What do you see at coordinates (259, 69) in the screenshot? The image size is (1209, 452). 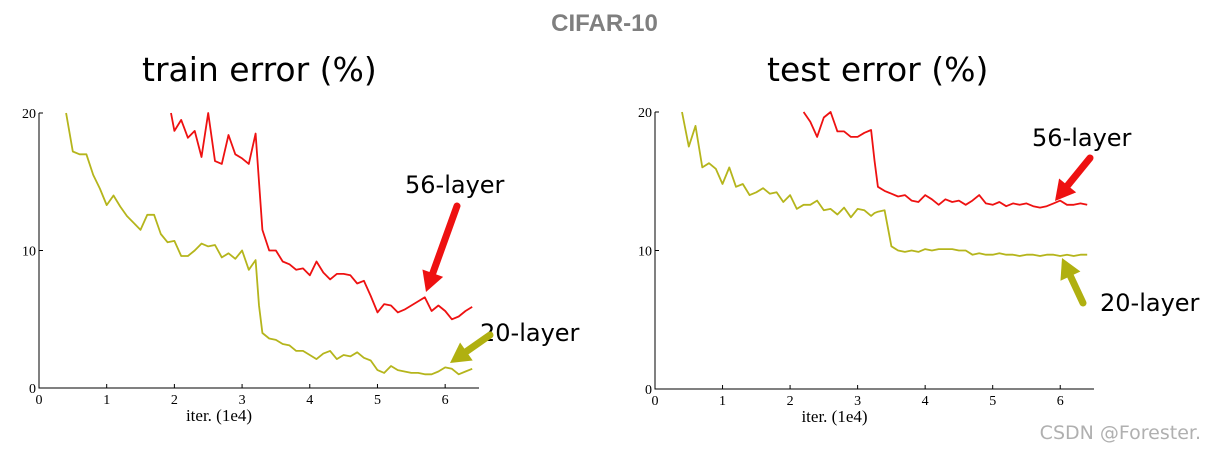 I see `train-chart-title: train error (%)` at bounding box center [259, 69].